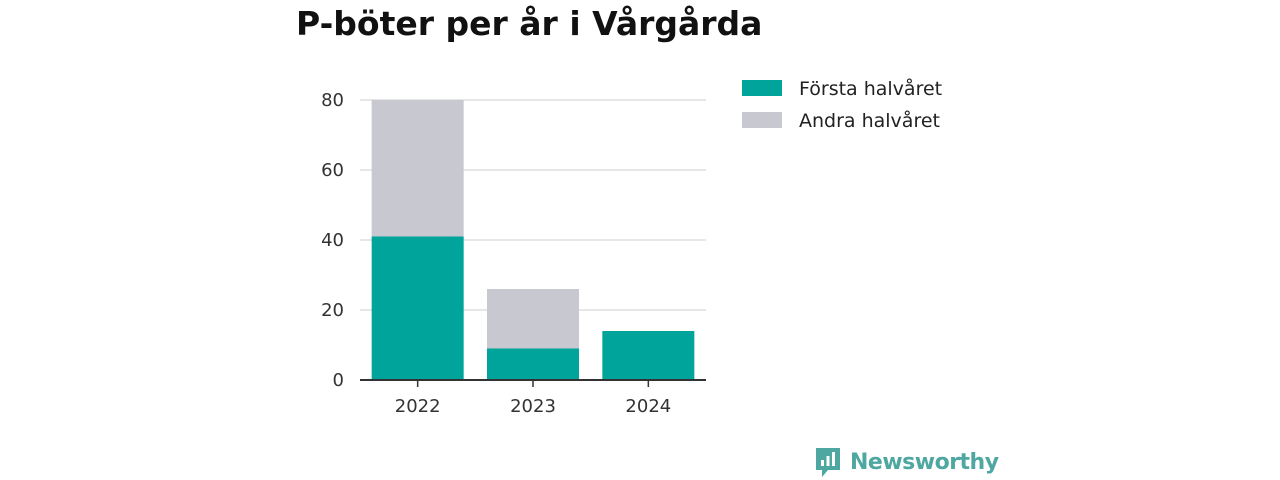 The image size is (1280, 480). What do you see at coordinates (533, 240) in the screenshot?
I see `bars` at bounding box center [533, 240].